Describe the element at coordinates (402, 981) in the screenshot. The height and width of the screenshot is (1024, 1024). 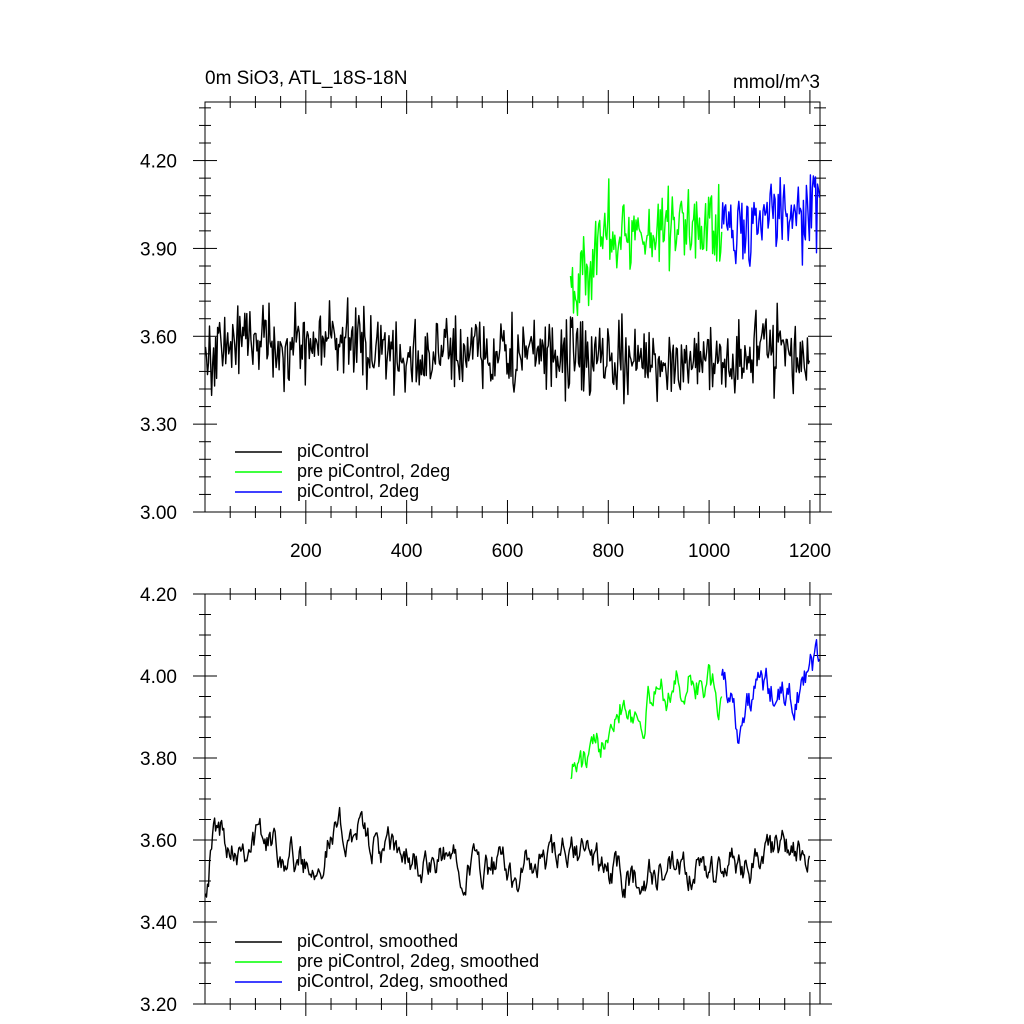
I see `legend-label: piControl, 2deg, smoothed` at that location.